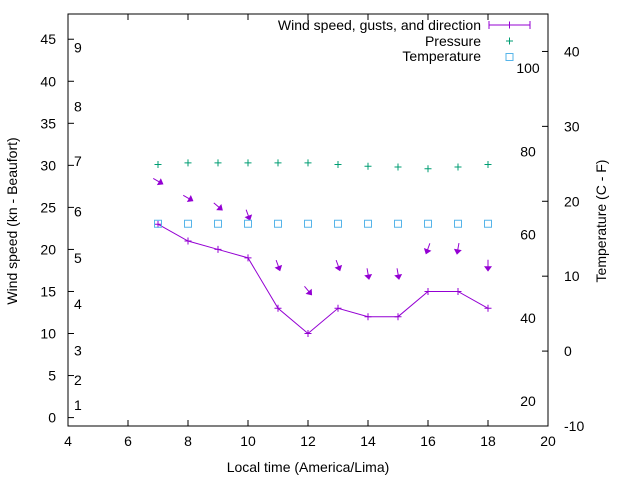 This screenshot has height=480, width=640. Describe the element at coordinates (601, 221) in the screenshot. I see `y2-axis-label: Temperature (C - F)` at that location.